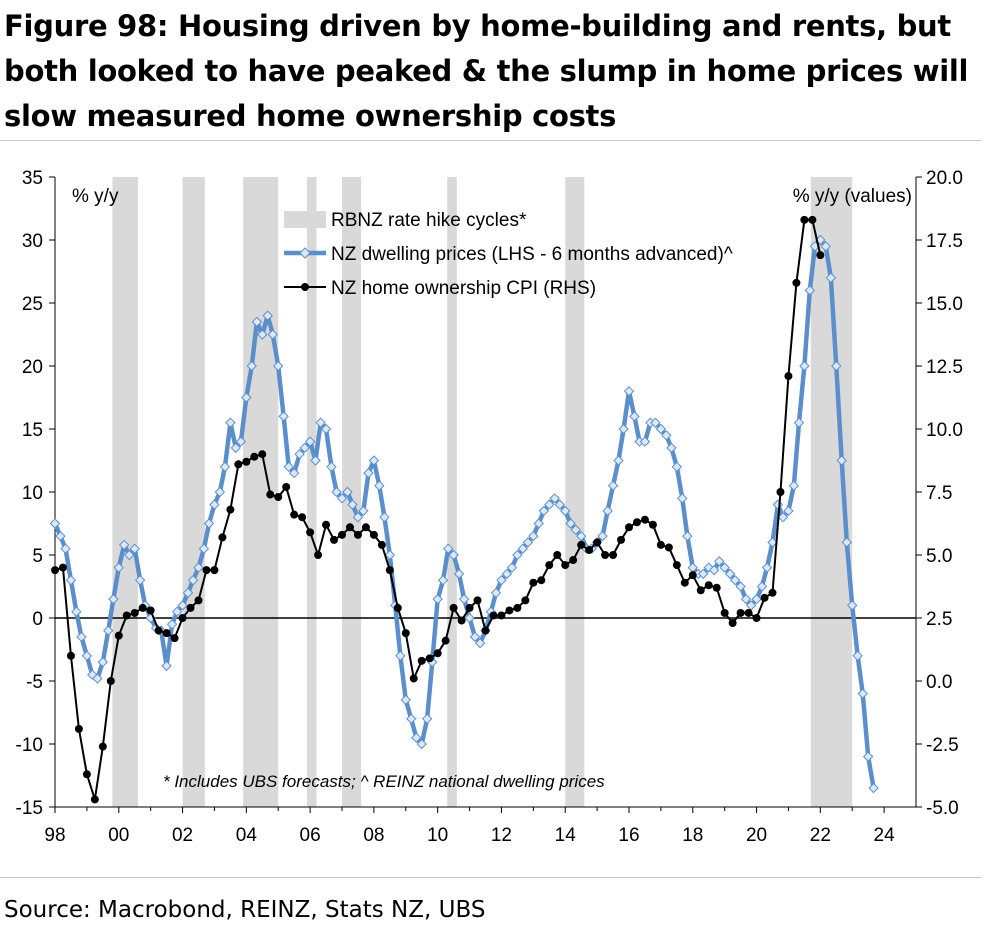 The image size is (991, 926). I want to click on x-tick-label: 16, so click(628, 835).